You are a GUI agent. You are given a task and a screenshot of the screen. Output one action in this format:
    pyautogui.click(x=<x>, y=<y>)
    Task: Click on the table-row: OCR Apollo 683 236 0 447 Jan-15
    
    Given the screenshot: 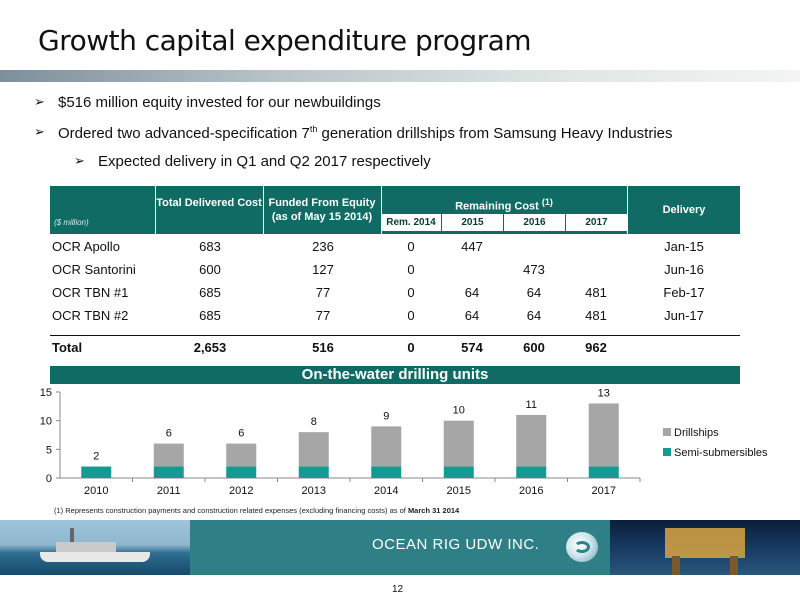 What is the action you would take?
    pyautogui.click(x=395, y=246)
    